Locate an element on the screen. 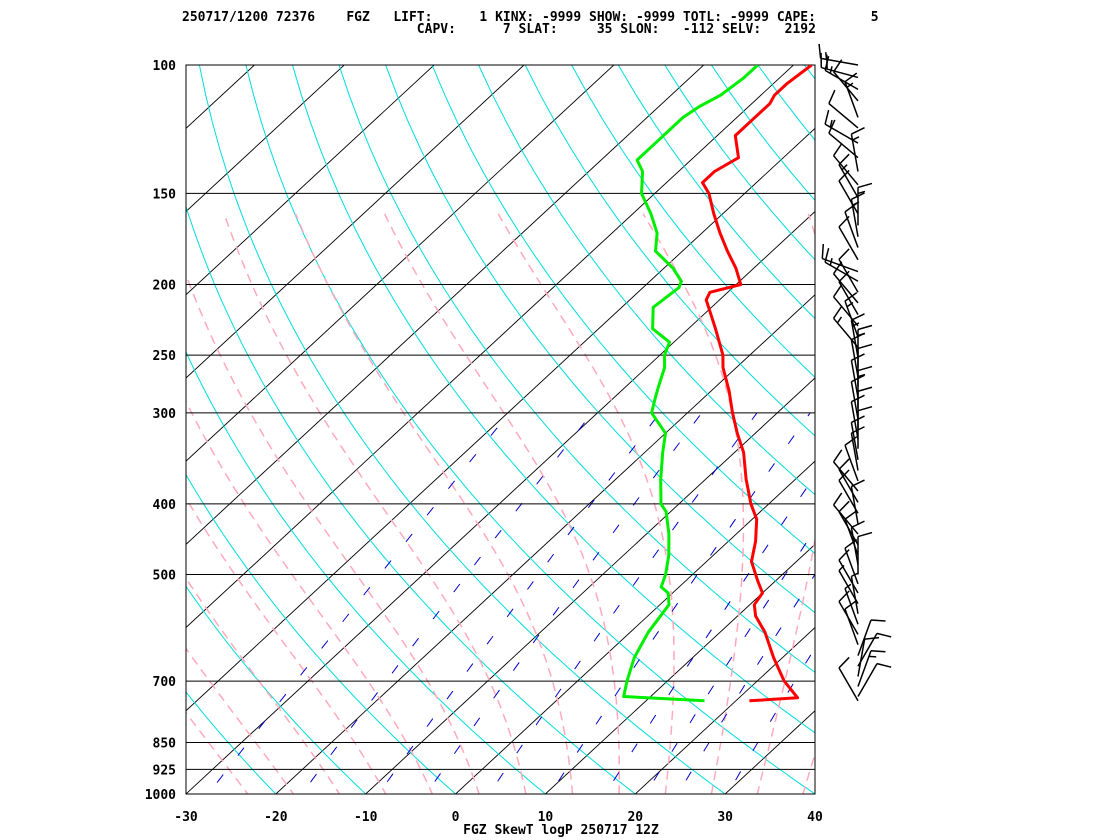  profiles is located at coordinates (717, 384).